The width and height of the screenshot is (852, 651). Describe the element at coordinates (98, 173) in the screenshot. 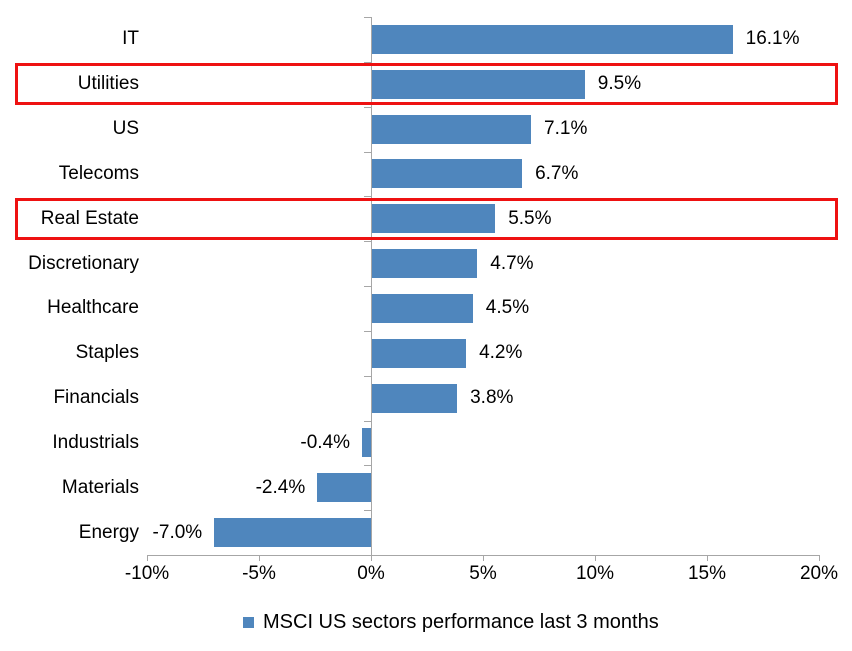

I see `category-label: Telecoms` at that location.